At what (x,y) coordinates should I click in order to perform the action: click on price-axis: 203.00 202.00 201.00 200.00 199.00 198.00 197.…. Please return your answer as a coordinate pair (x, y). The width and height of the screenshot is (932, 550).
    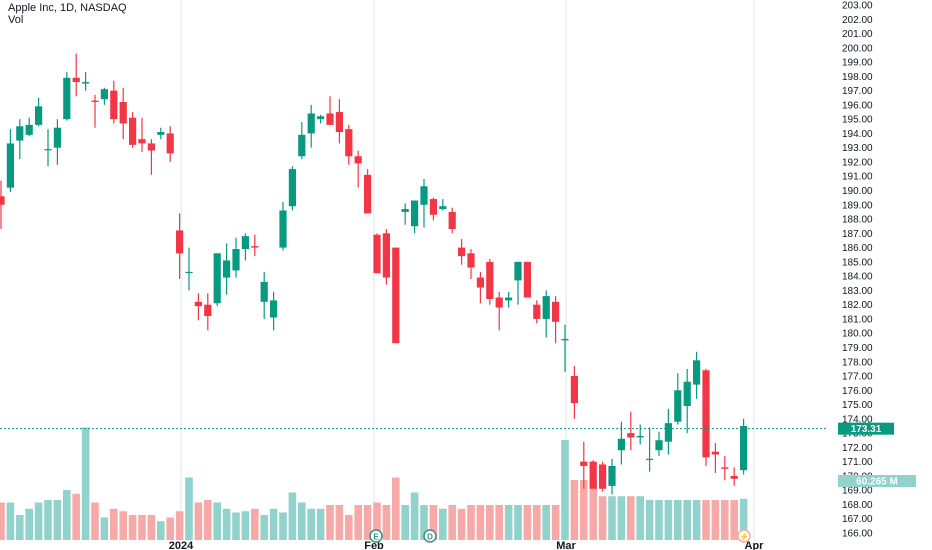
    Looking at the image, I should click on (857, 270).